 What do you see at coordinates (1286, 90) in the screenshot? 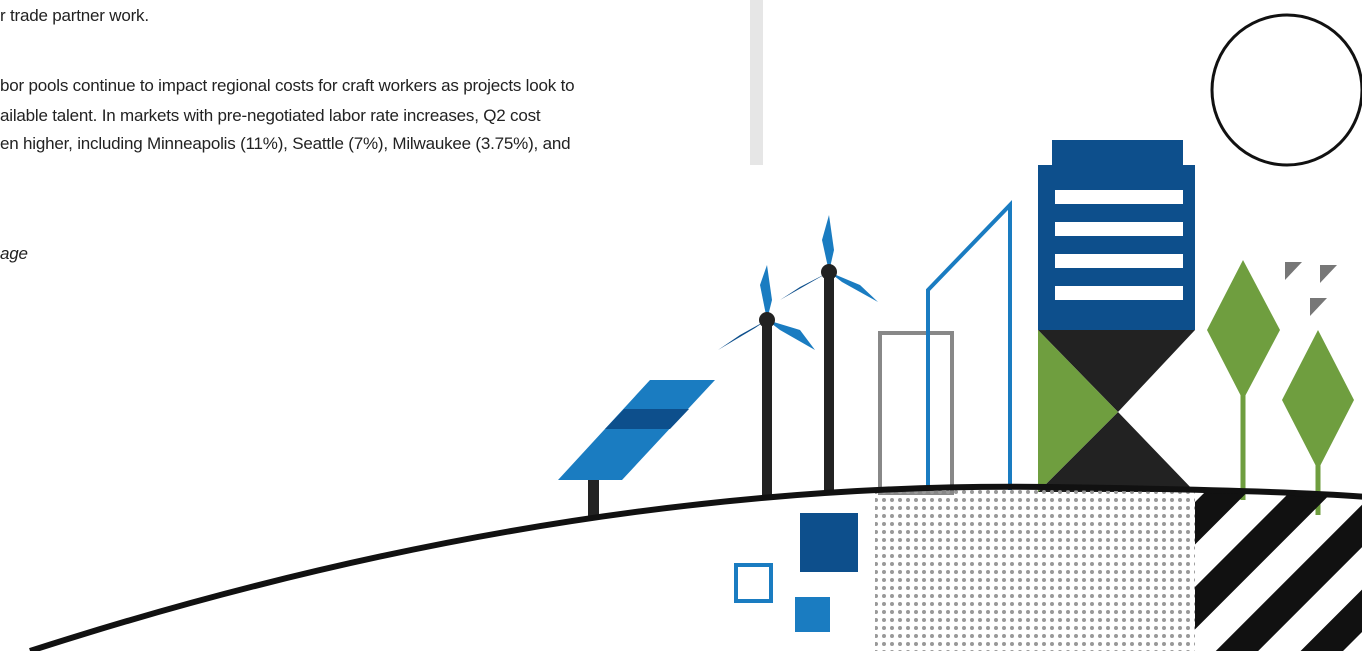
I see `sun` at bounding box center [1286, 90].